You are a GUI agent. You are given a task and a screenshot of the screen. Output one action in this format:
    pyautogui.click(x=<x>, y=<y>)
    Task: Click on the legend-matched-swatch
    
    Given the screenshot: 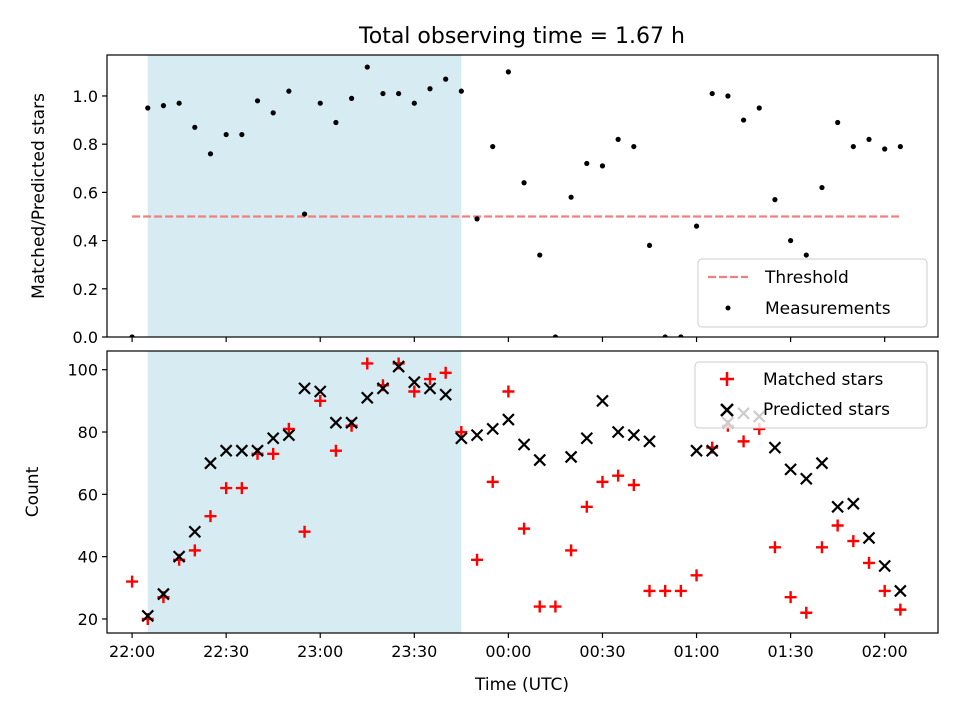 What is the action you would take?
    pyautogui.click(x=727, y=379)
    